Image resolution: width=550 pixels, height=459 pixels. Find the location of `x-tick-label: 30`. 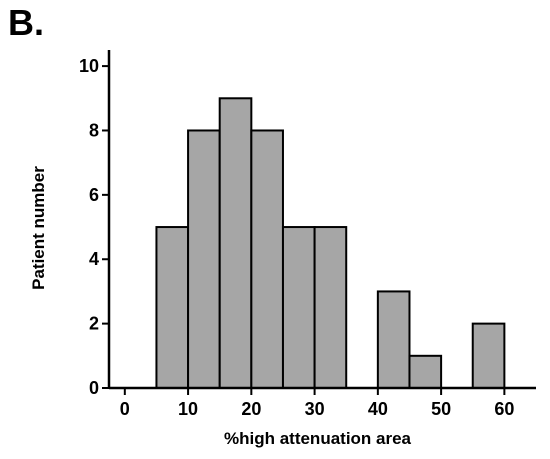

x-tick-label: 30 is located at coordinates (315, 409).